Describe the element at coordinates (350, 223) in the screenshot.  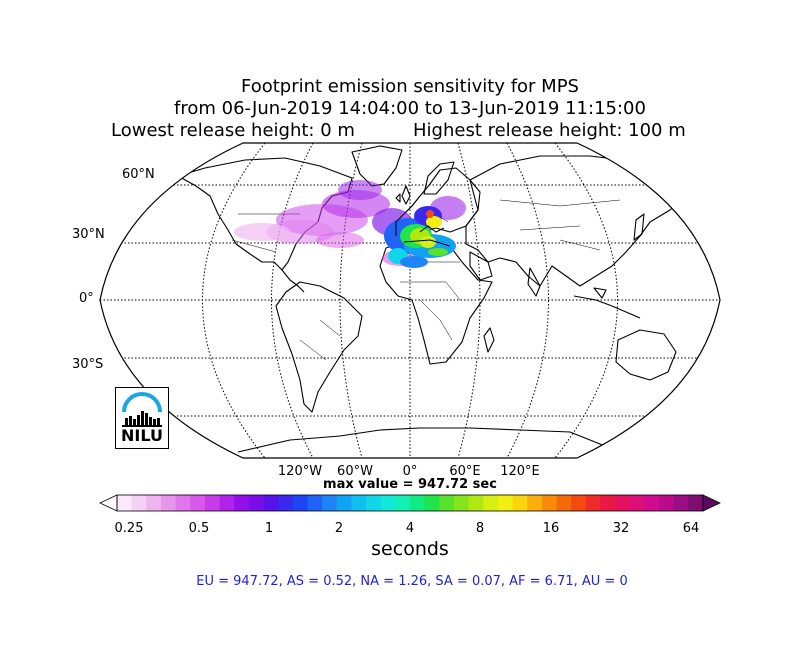
I see `footprint-plume-low` at that location.